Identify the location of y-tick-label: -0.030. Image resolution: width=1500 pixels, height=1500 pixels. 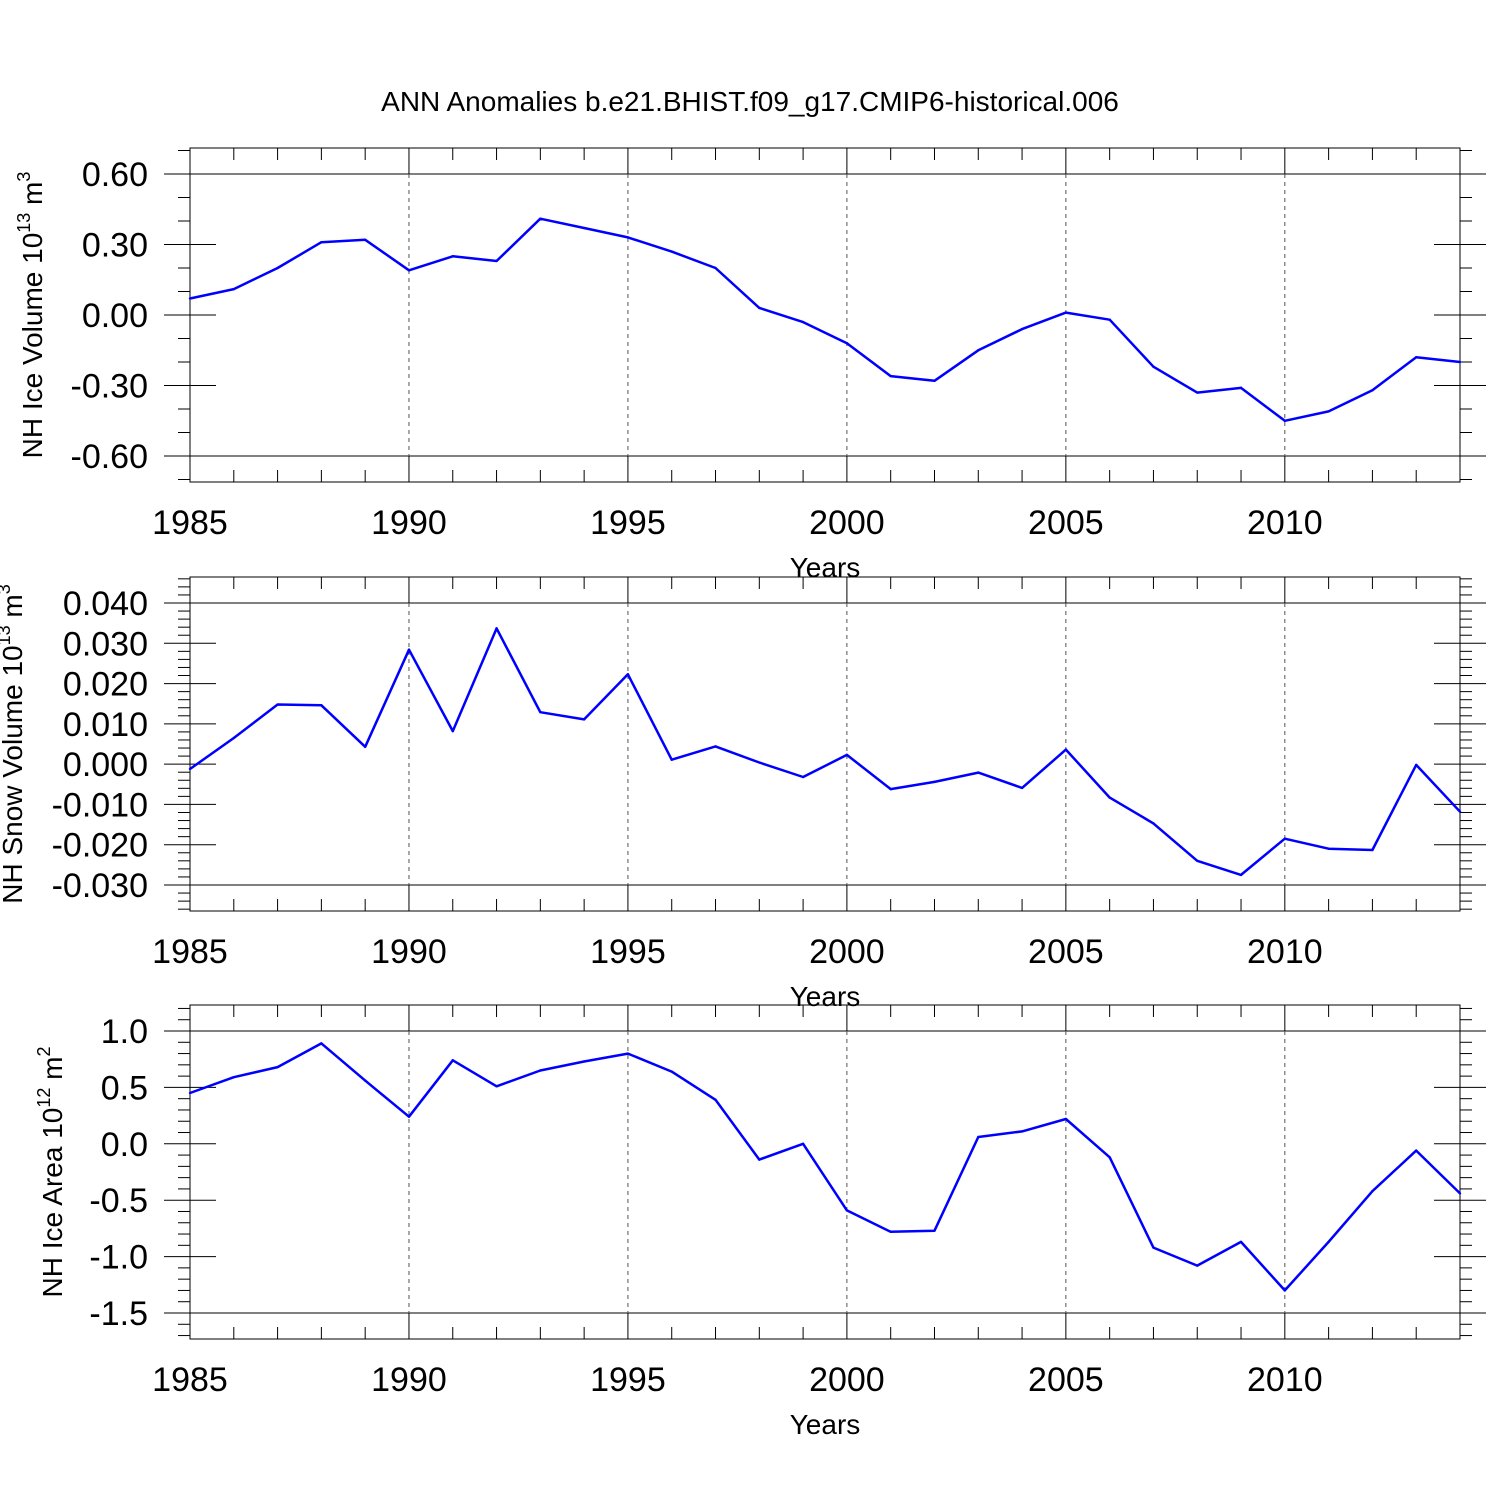
(100, 886).